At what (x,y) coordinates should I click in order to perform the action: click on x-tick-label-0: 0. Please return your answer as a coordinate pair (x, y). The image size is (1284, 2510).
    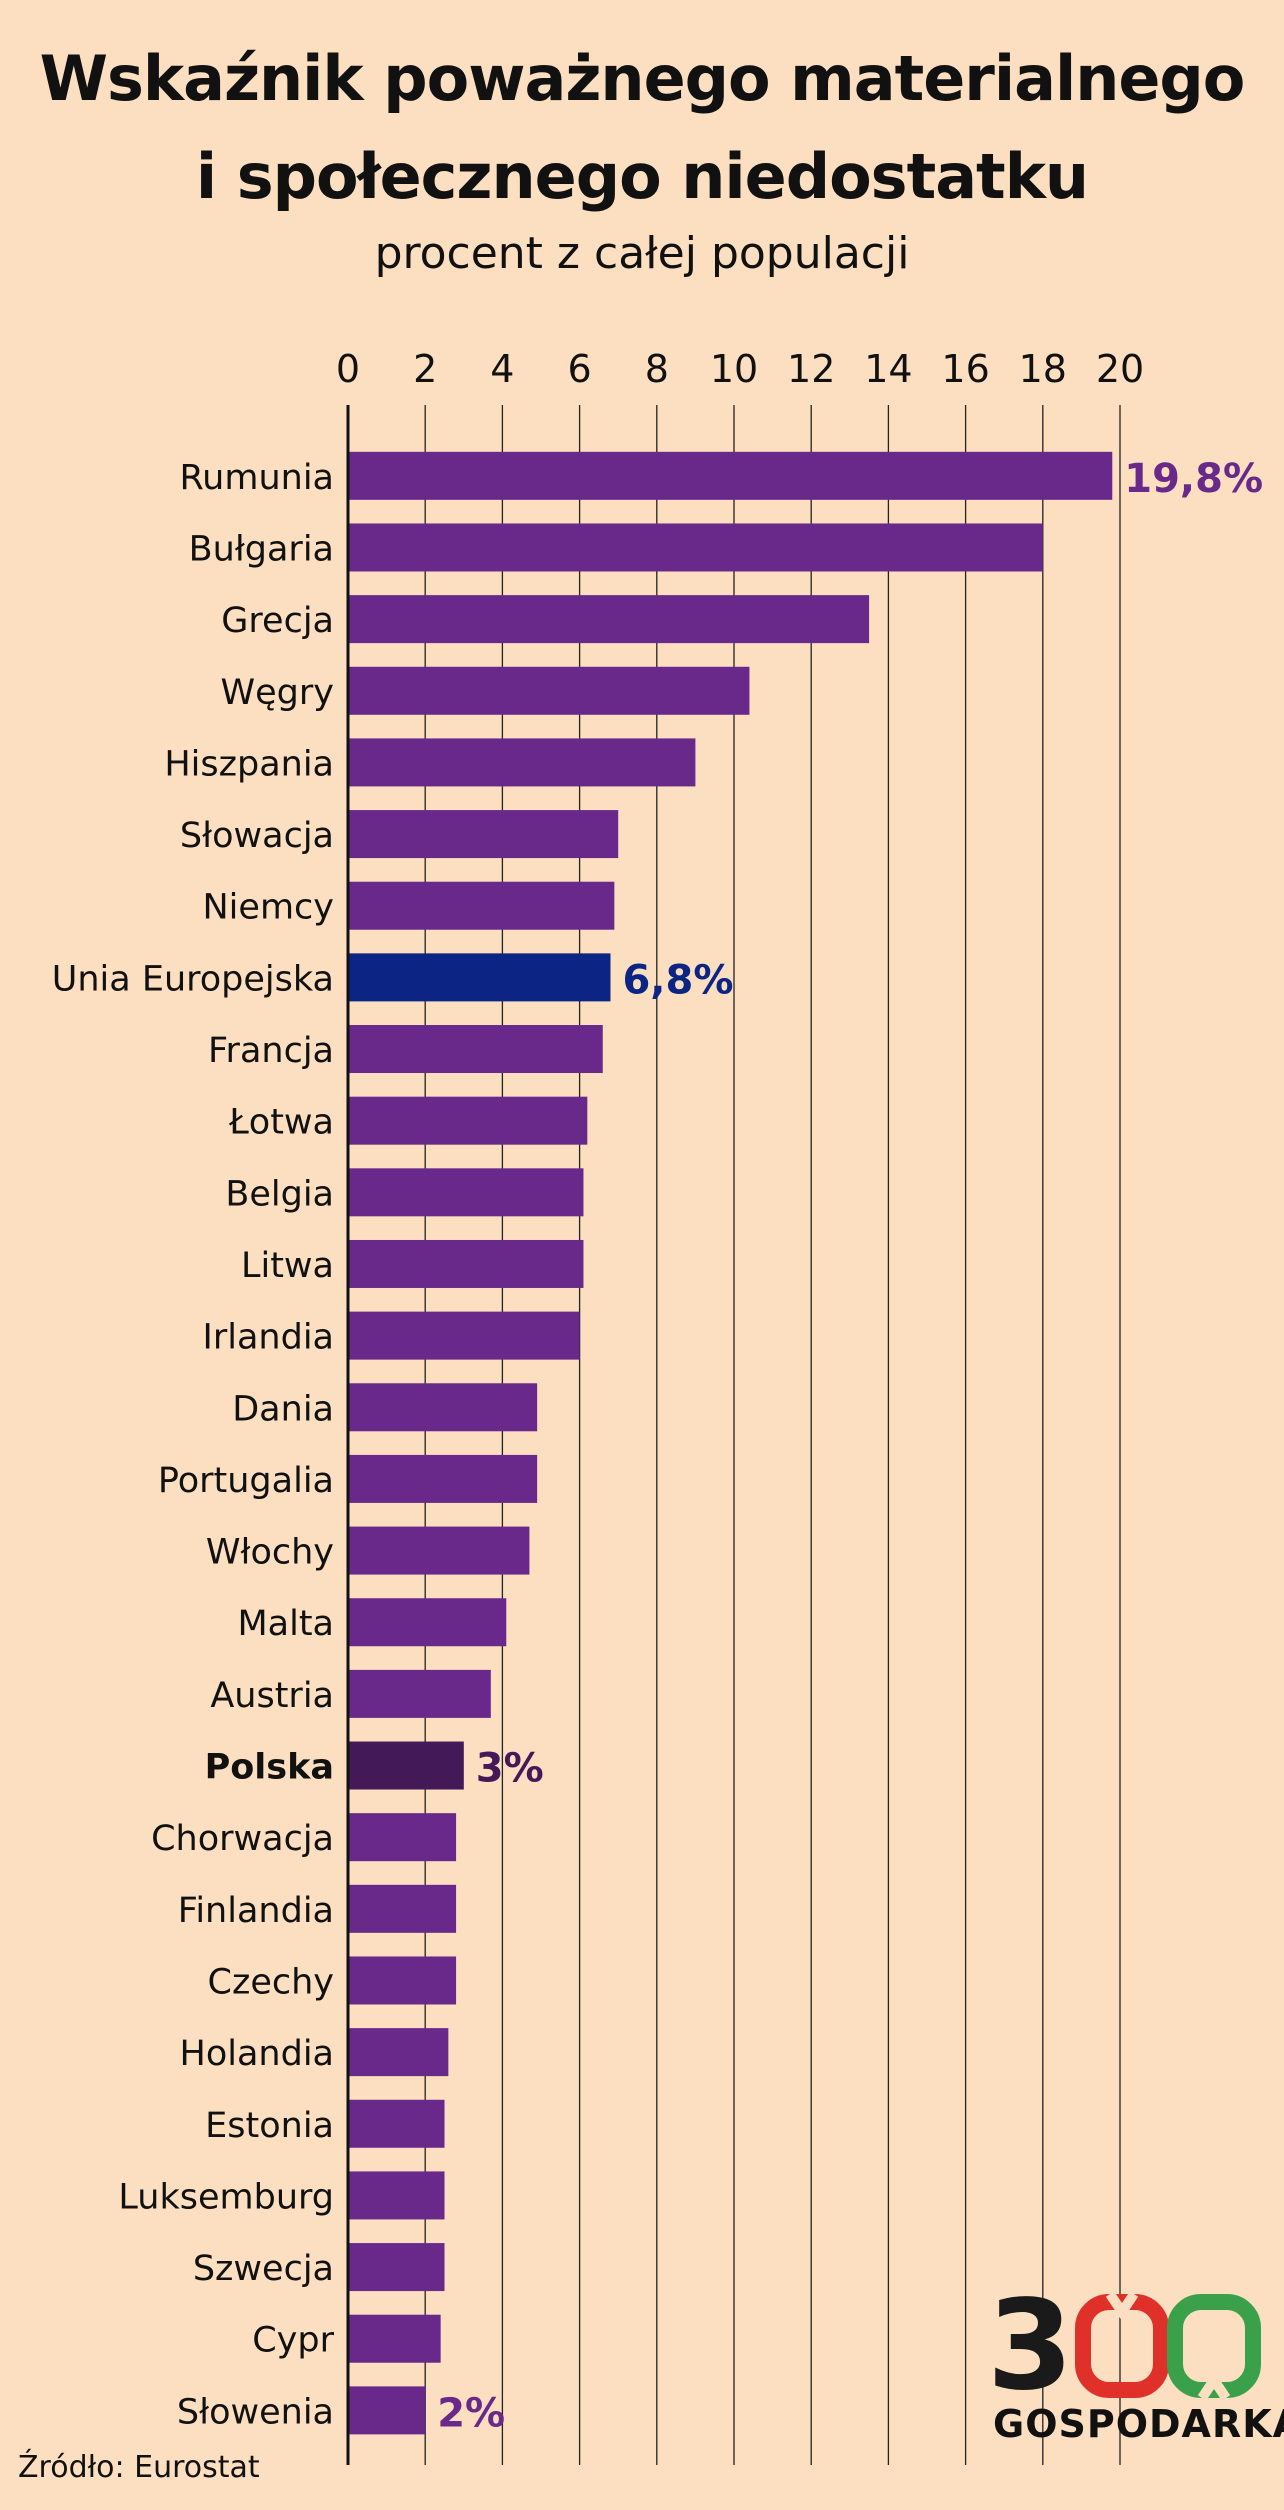
    Looking at the image, I should click on (348, 369).